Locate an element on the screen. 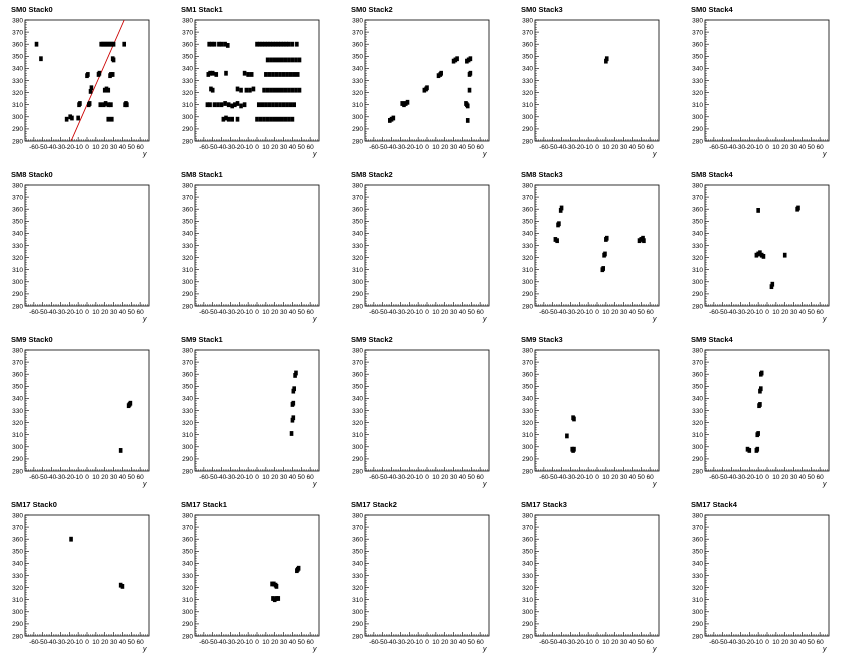  x-tick-label: -60 is located at coordinates (204, 477).